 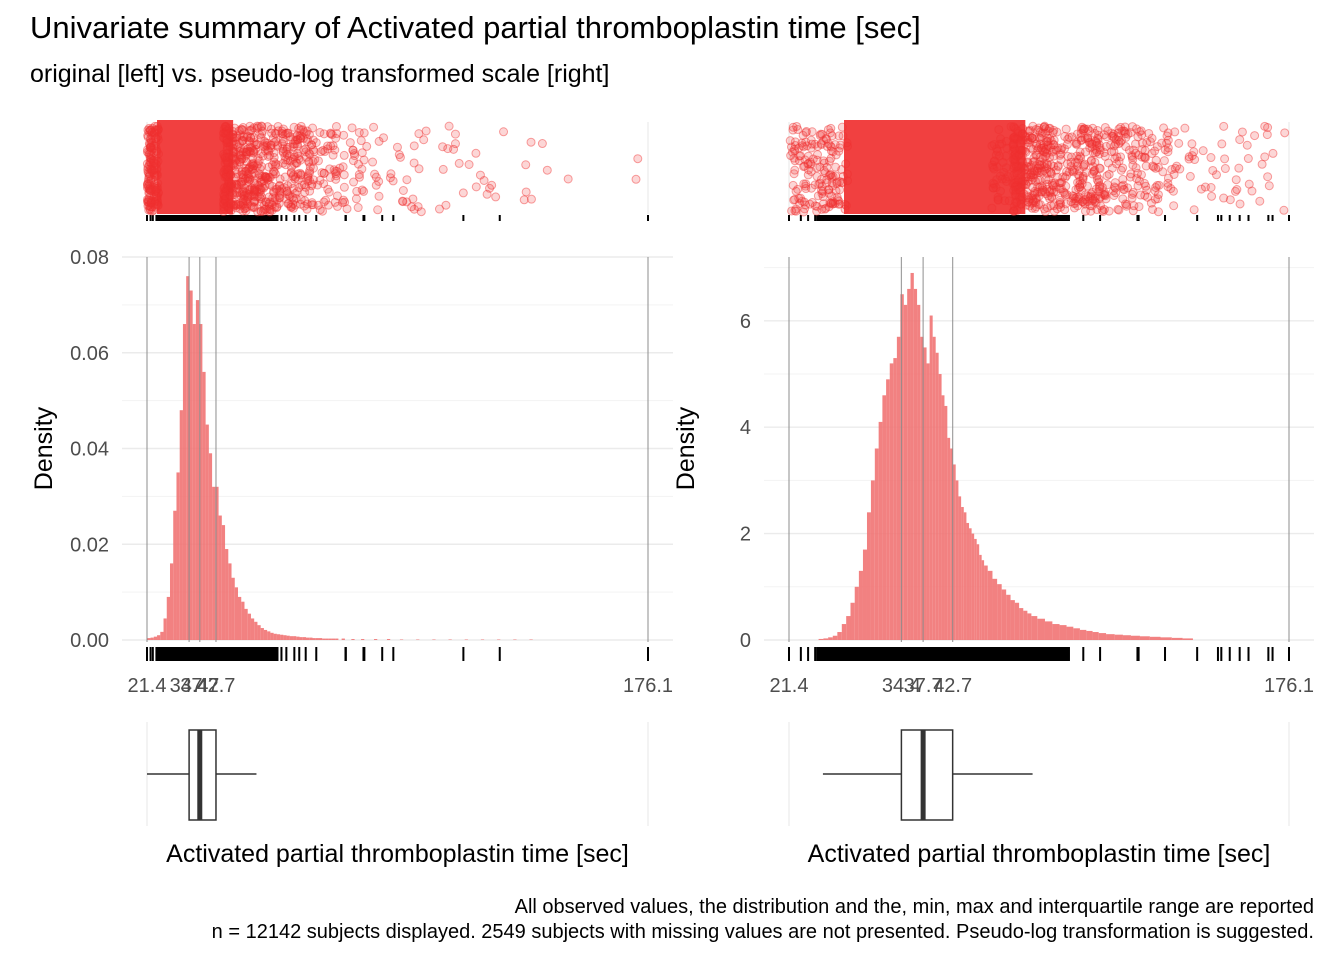 I want to click on y-axis-label: Density, so click(x=44, y=448).